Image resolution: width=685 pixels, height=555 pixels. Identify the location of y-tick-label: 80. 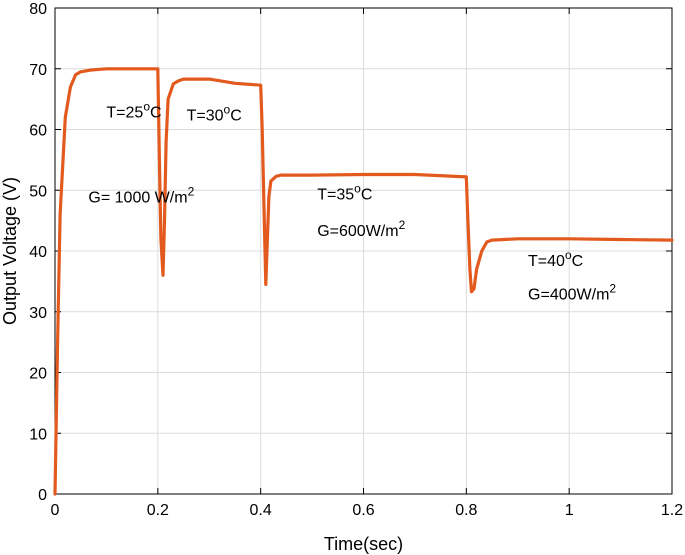
(38, 9).